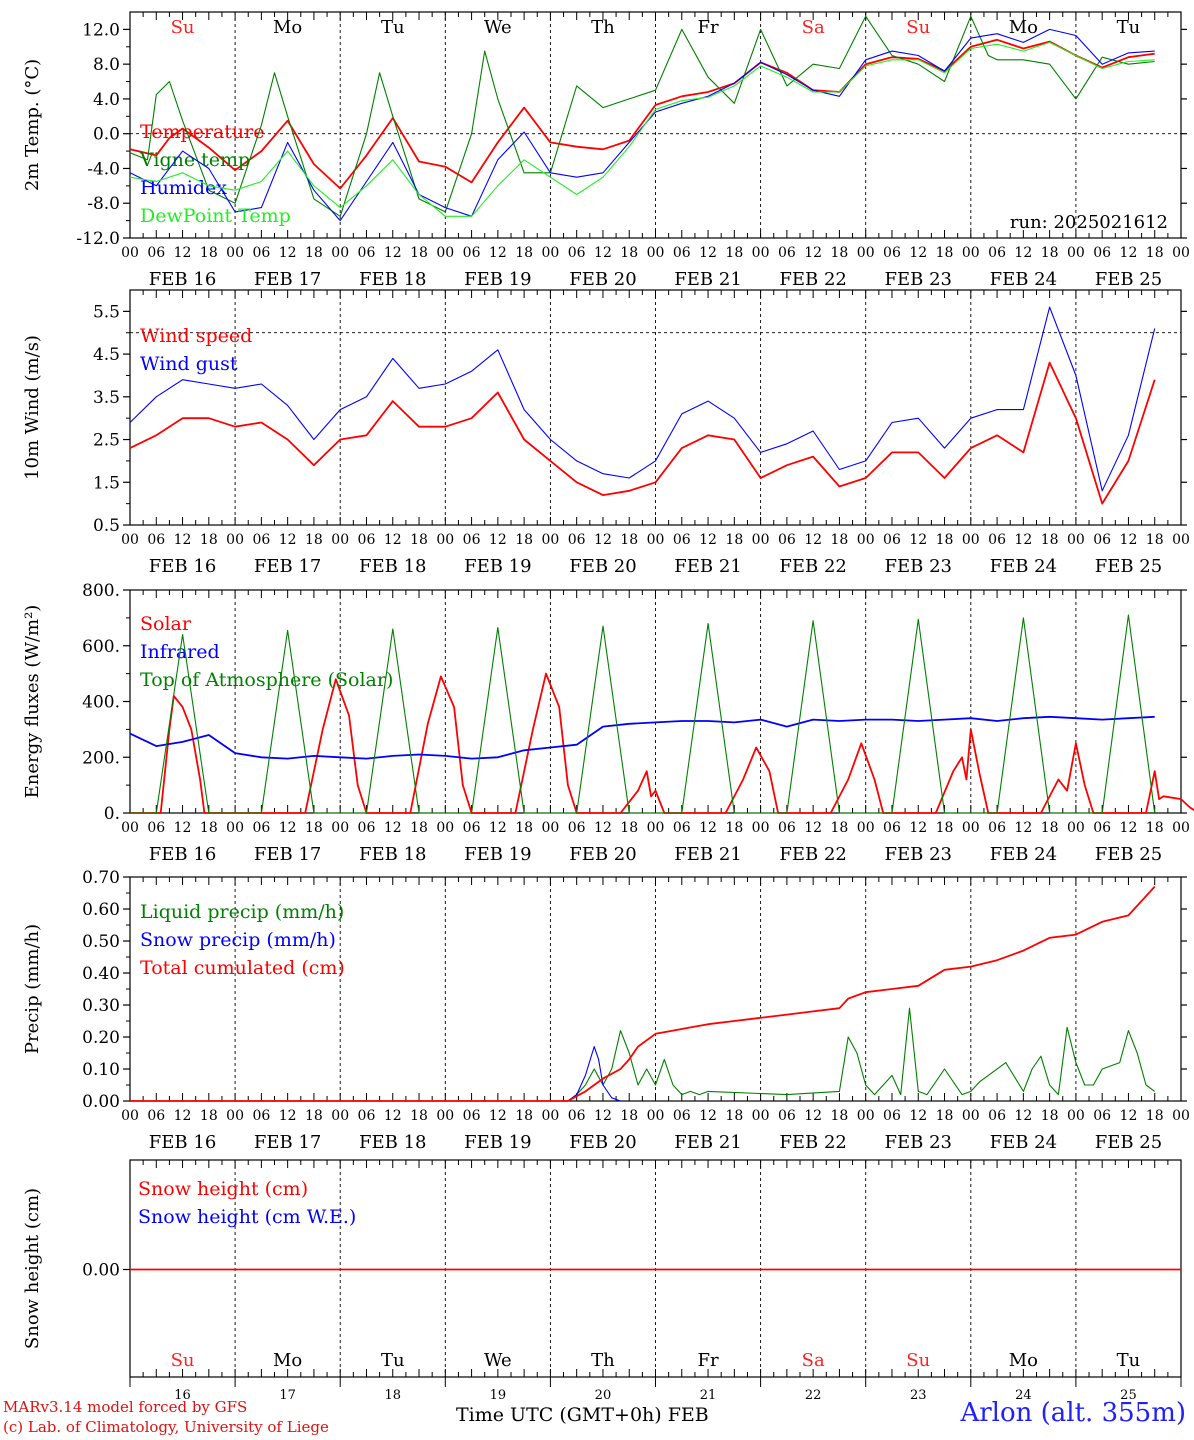 This screenshot has height=1440, width=1194. I want to click on temperature-weekday-label: Sa, so click(813, 27).